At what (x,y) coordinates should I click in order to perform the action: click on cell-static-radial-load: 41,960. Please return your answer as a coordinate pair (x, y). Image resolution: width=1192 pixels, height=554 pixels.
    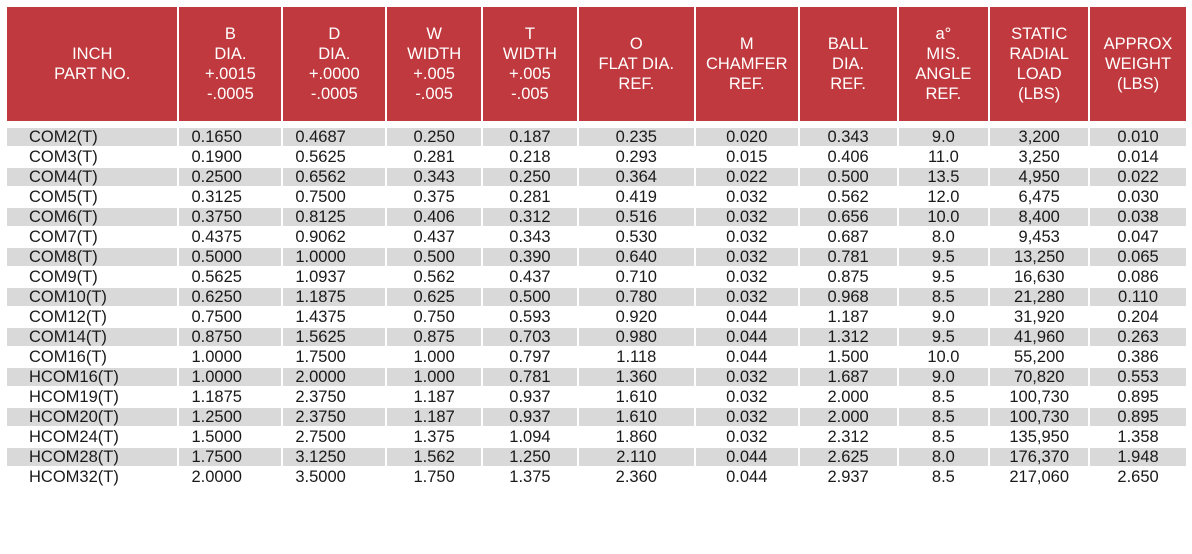
    Looking at the image, I should click on (1039, 337).